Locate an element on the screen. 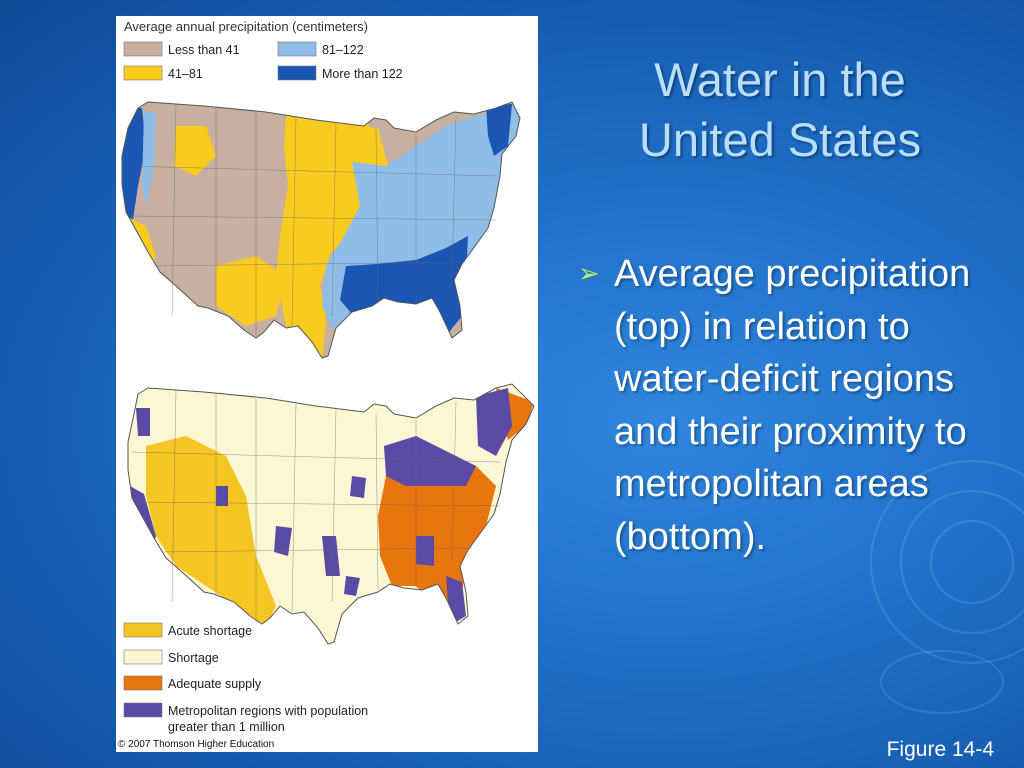 Image resolution: width=1024 pixels, height=768 pixels. legend-label-metro-line1: Metropolitan regions with population is located at coordinates (268, 711).